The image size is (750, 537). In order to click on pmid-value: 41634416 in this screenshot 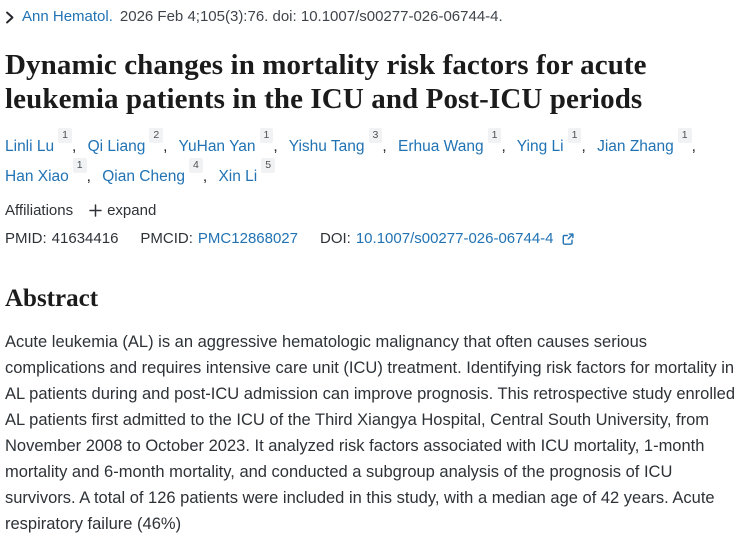, I will do `click(85, 239)`.